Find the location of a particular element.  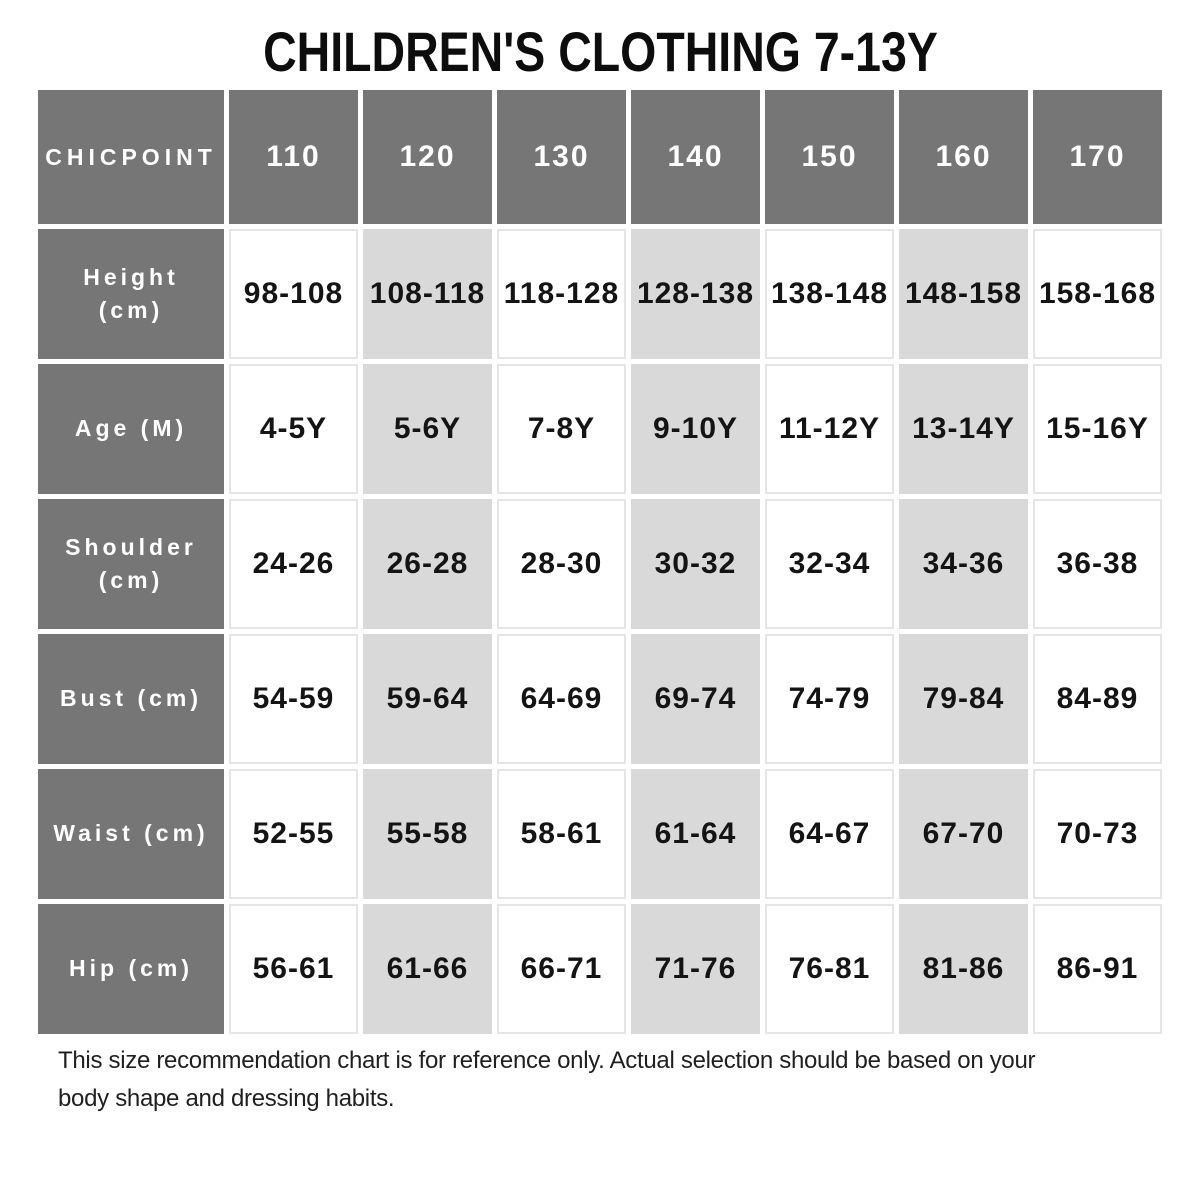

header-cell-size-120: 120 is located at coordinates (427, 157).